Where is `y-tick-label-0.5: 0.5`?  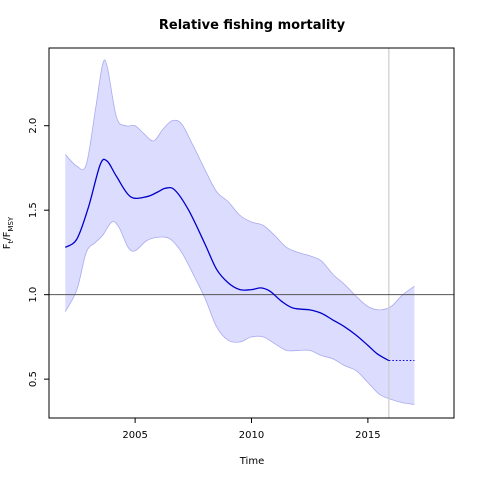
y-tick-label-0.5: 0.5 is located at coordinates (33, 379).